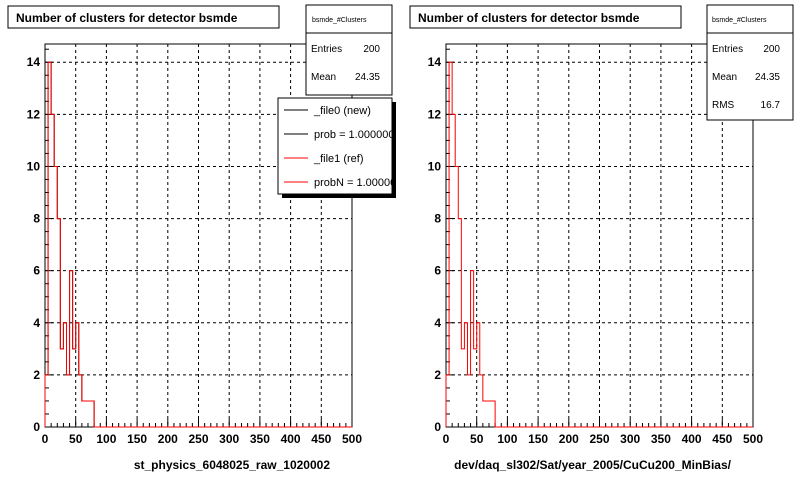  Describe the element at coordinates (661, 439) in the screenshot. I see `right-x-tick-label: 350` at that location.